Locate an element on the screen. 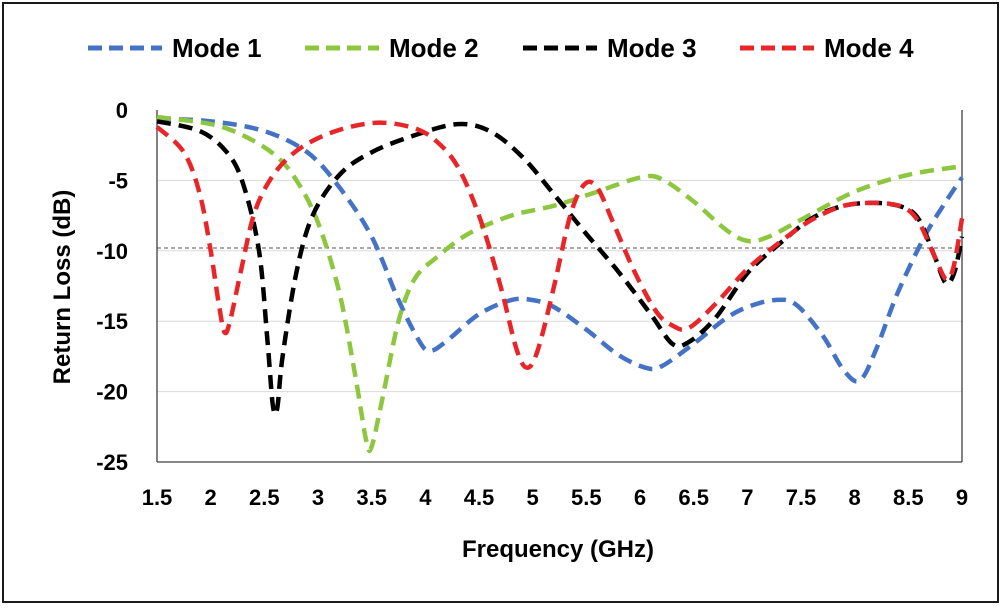 The width and height of the screenshot is (1005, 609). legend: Mode 1 Mode 2 Mode 3 Mode 4 is located at coordinates (501, 48).